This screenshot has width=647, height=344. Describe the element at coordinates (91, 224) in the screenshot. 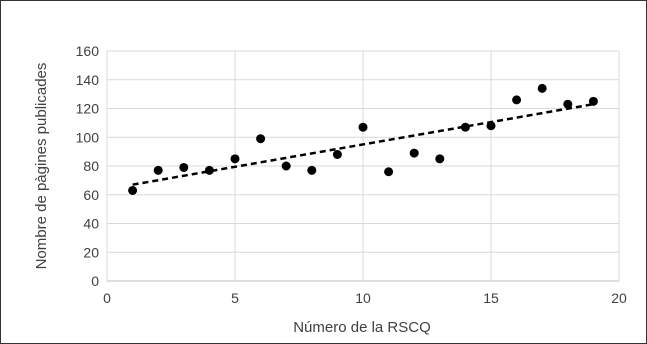

I see `y-tick-label: 40` at that location.